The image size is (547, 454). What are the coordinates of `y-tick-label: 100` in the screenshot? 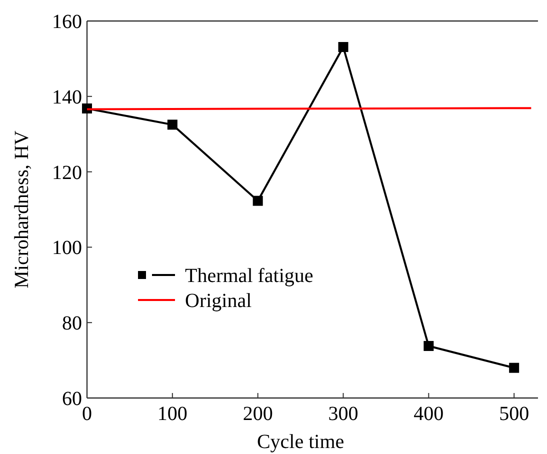 It's located at (67, 248).